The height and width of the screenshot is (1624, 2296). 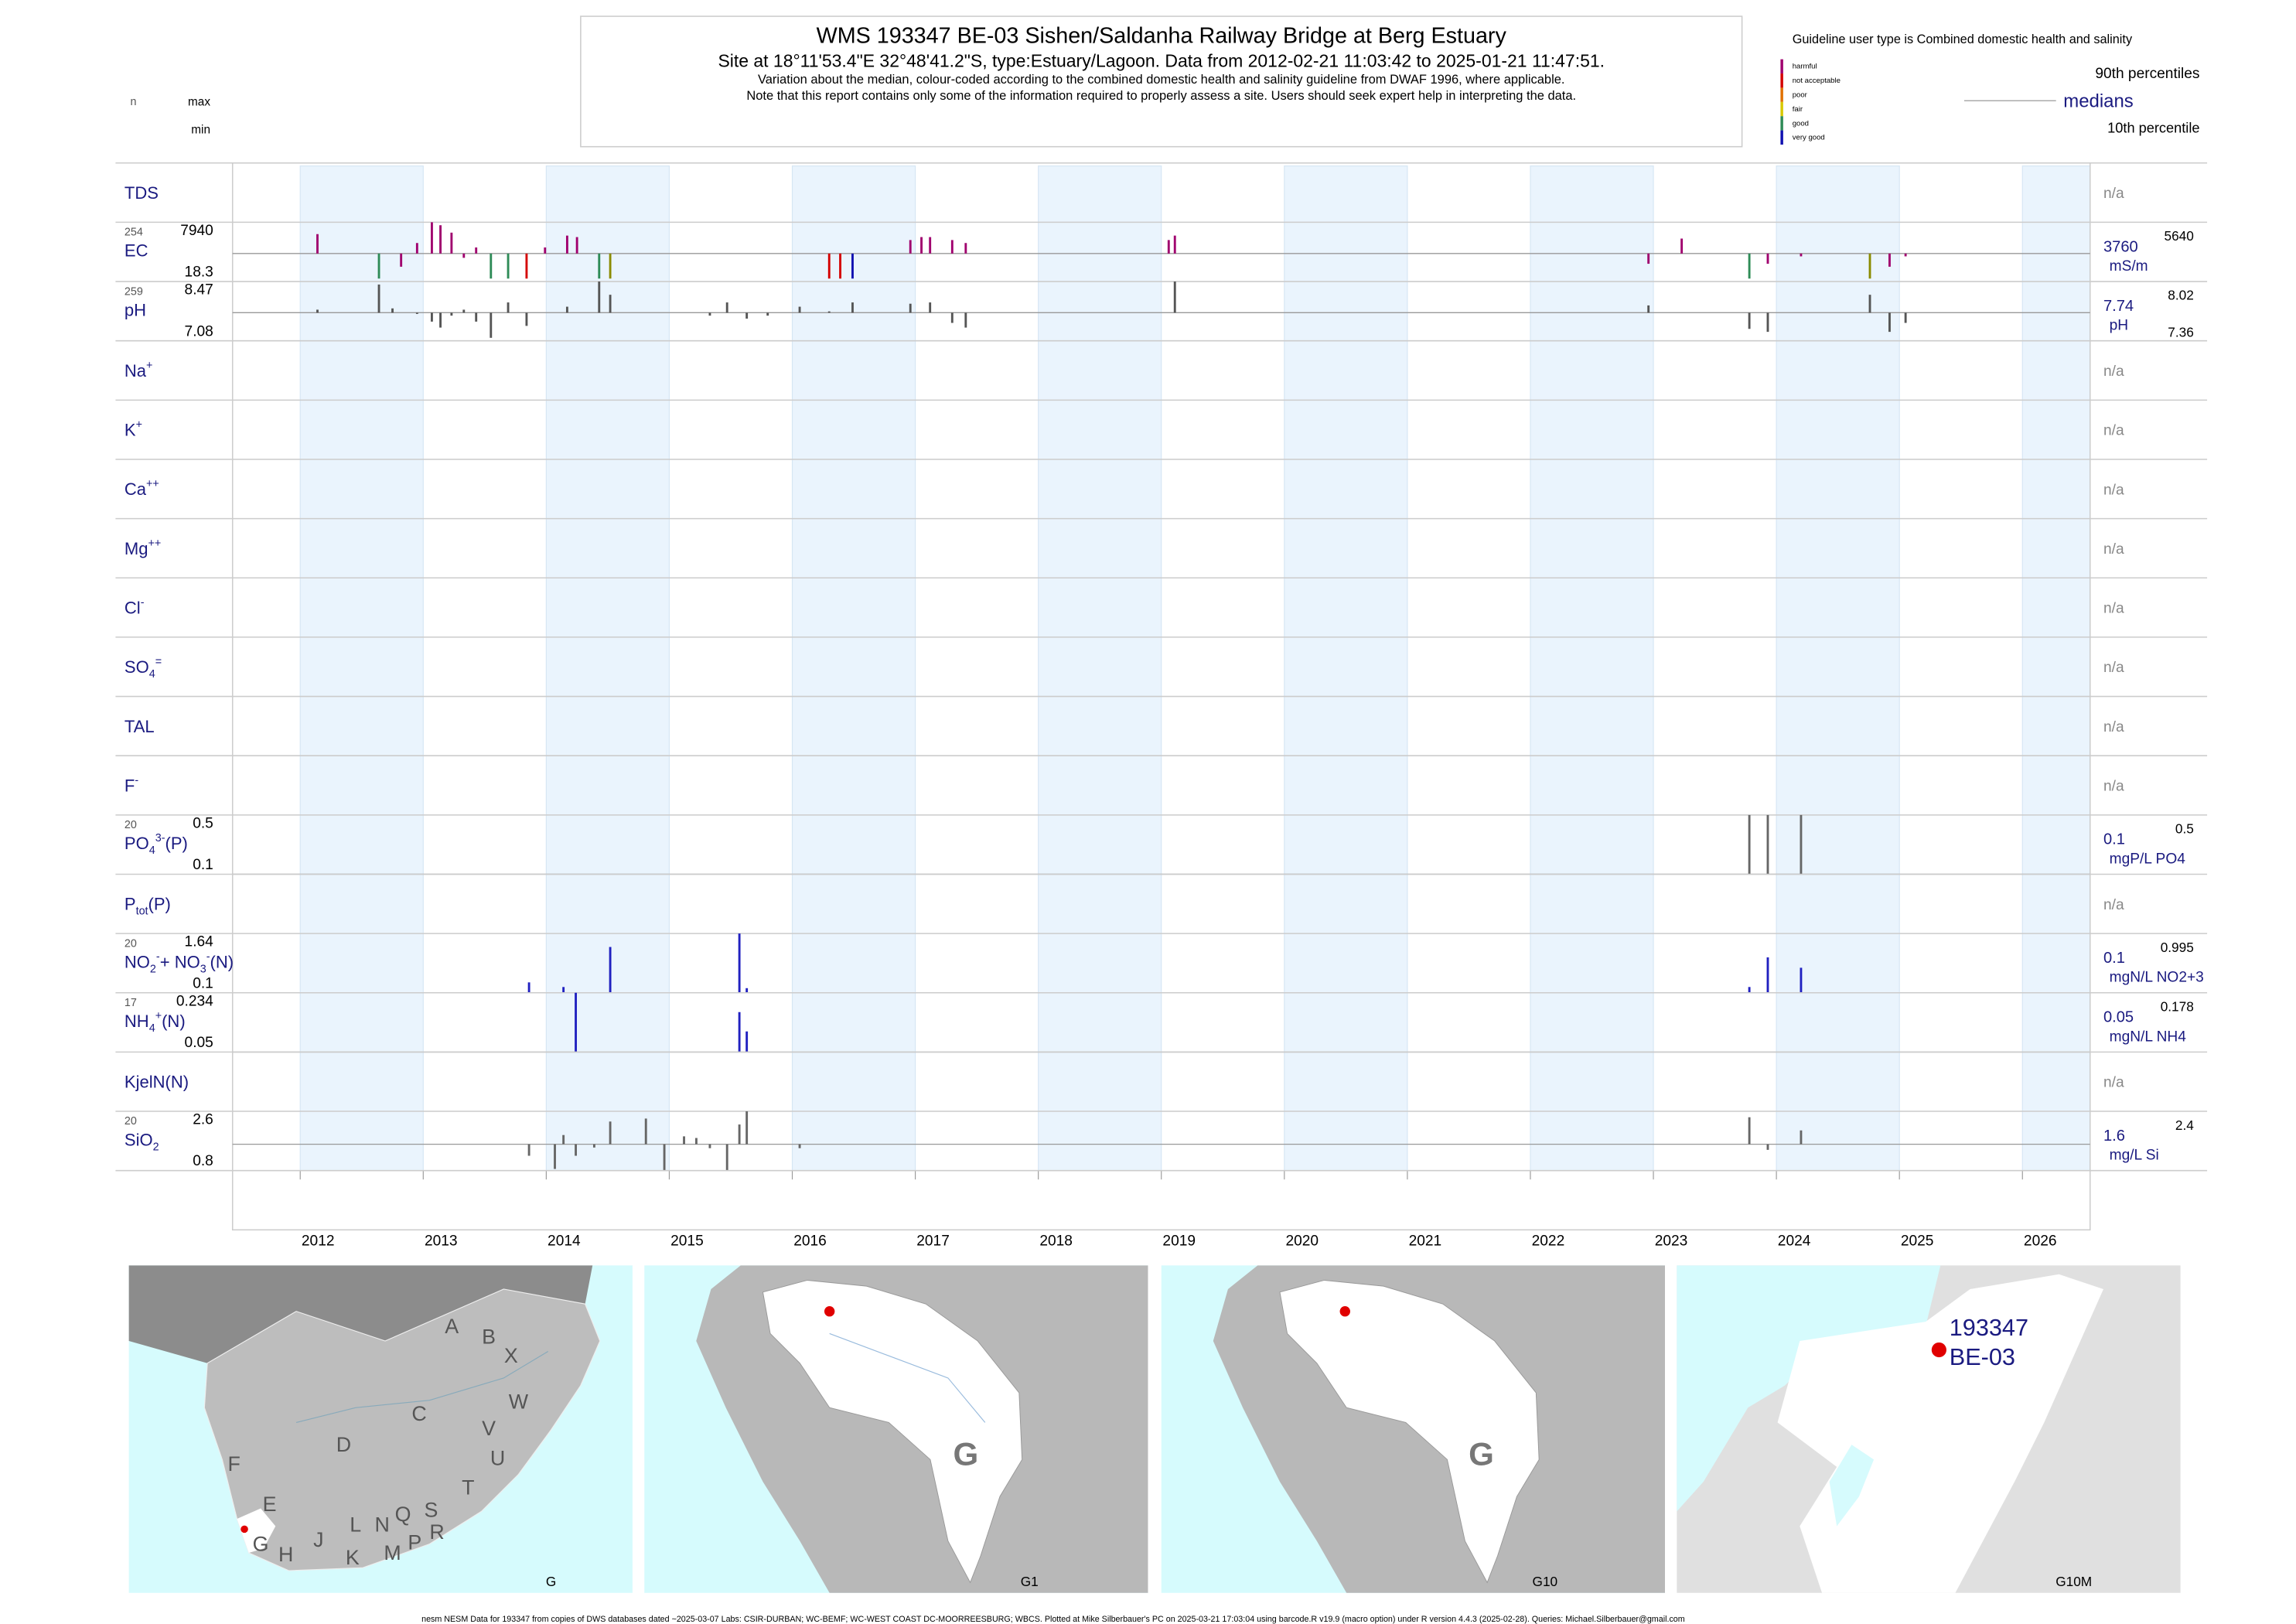 I want to click on map-letter: P, so click(x=414, y=1542).